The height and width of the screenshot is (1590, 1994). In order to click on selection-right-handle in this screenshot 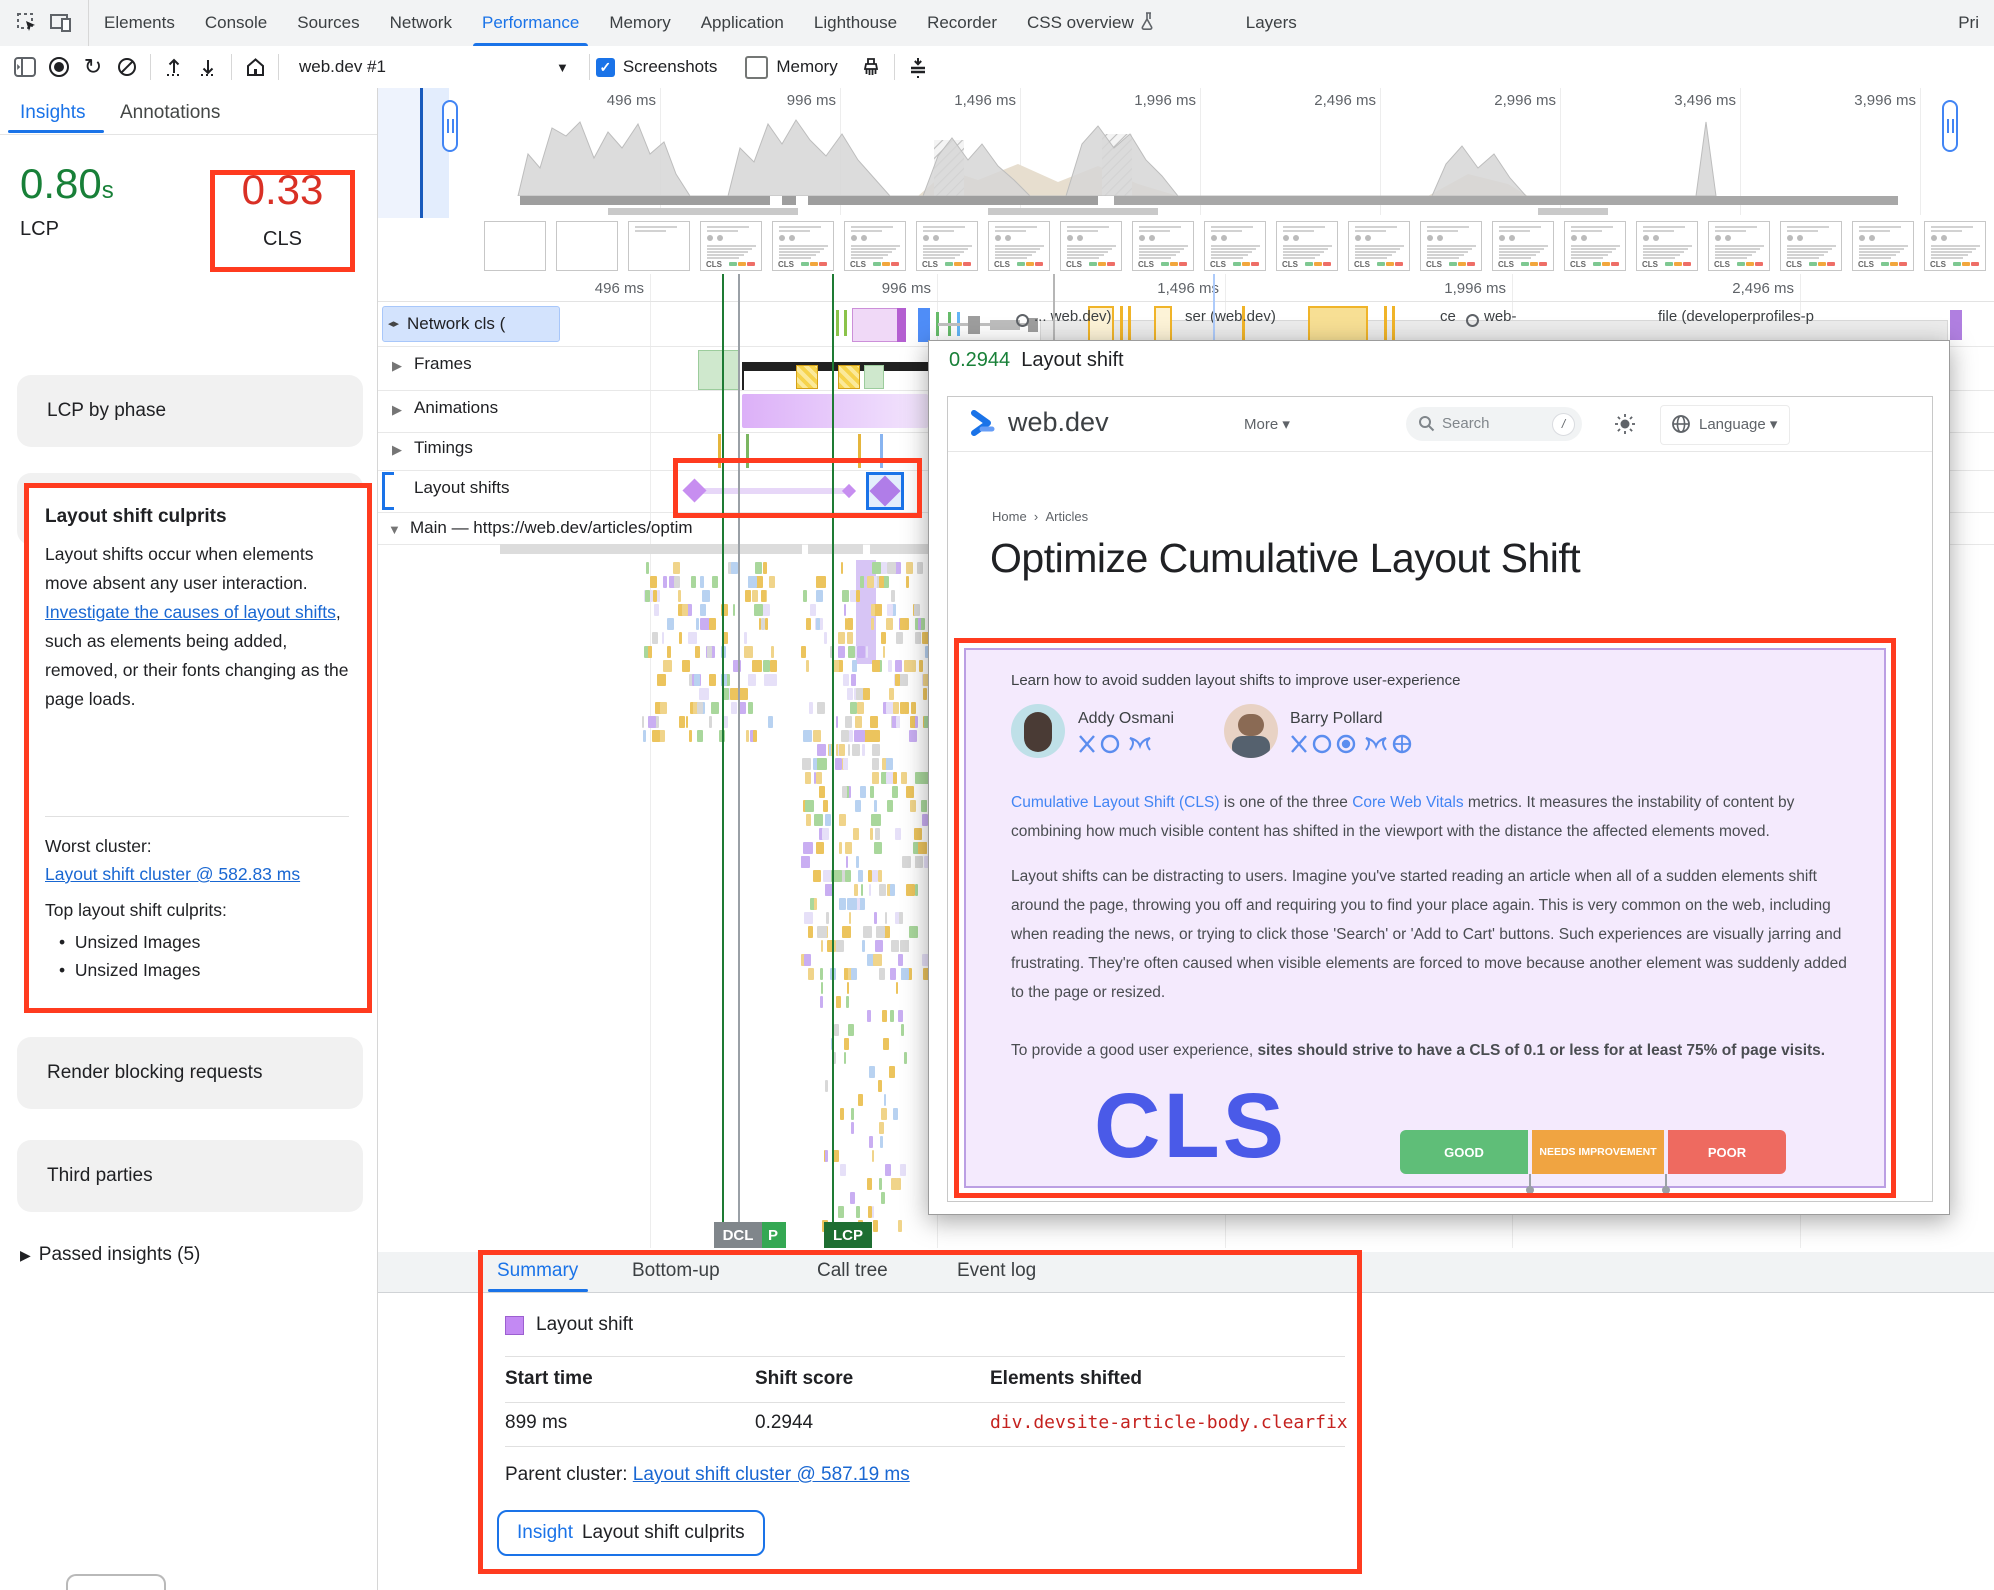, I will do `click(1950, 126)`.